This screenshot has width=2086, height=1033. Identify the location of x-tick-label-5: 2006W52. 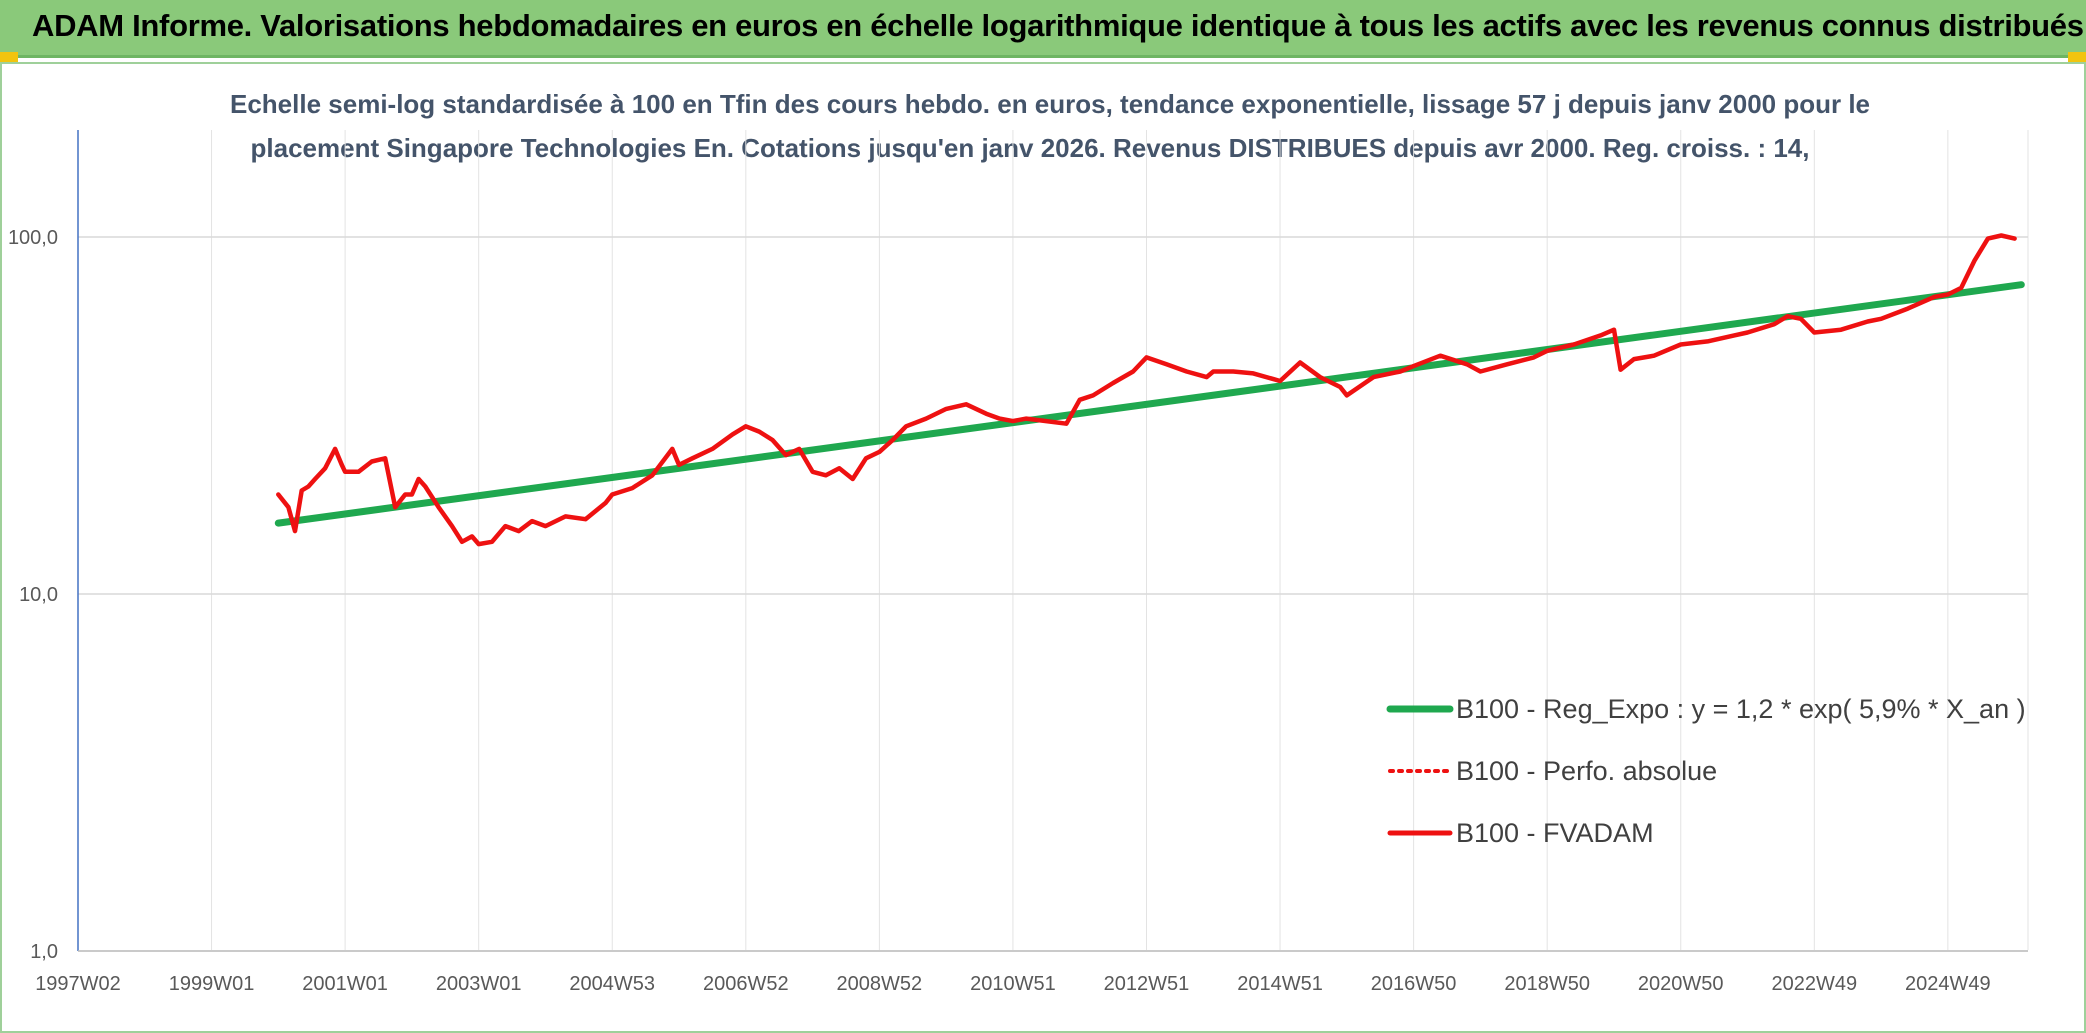
(746, 984).